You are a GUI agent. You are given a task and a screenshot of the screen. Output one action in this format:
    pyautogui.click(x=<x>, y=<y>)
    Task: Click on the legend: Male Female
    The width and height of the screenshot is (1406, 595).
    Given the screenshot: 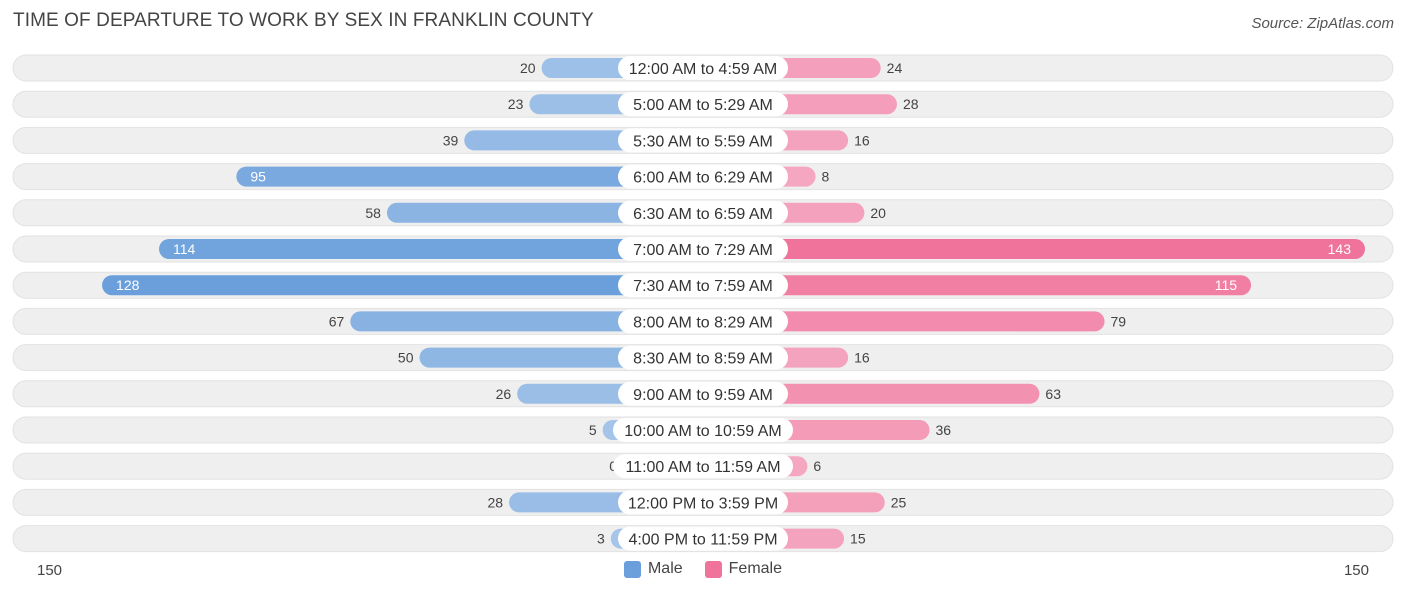 What is the action you would take?
    pyautogui.click(x=703, y=569)
    